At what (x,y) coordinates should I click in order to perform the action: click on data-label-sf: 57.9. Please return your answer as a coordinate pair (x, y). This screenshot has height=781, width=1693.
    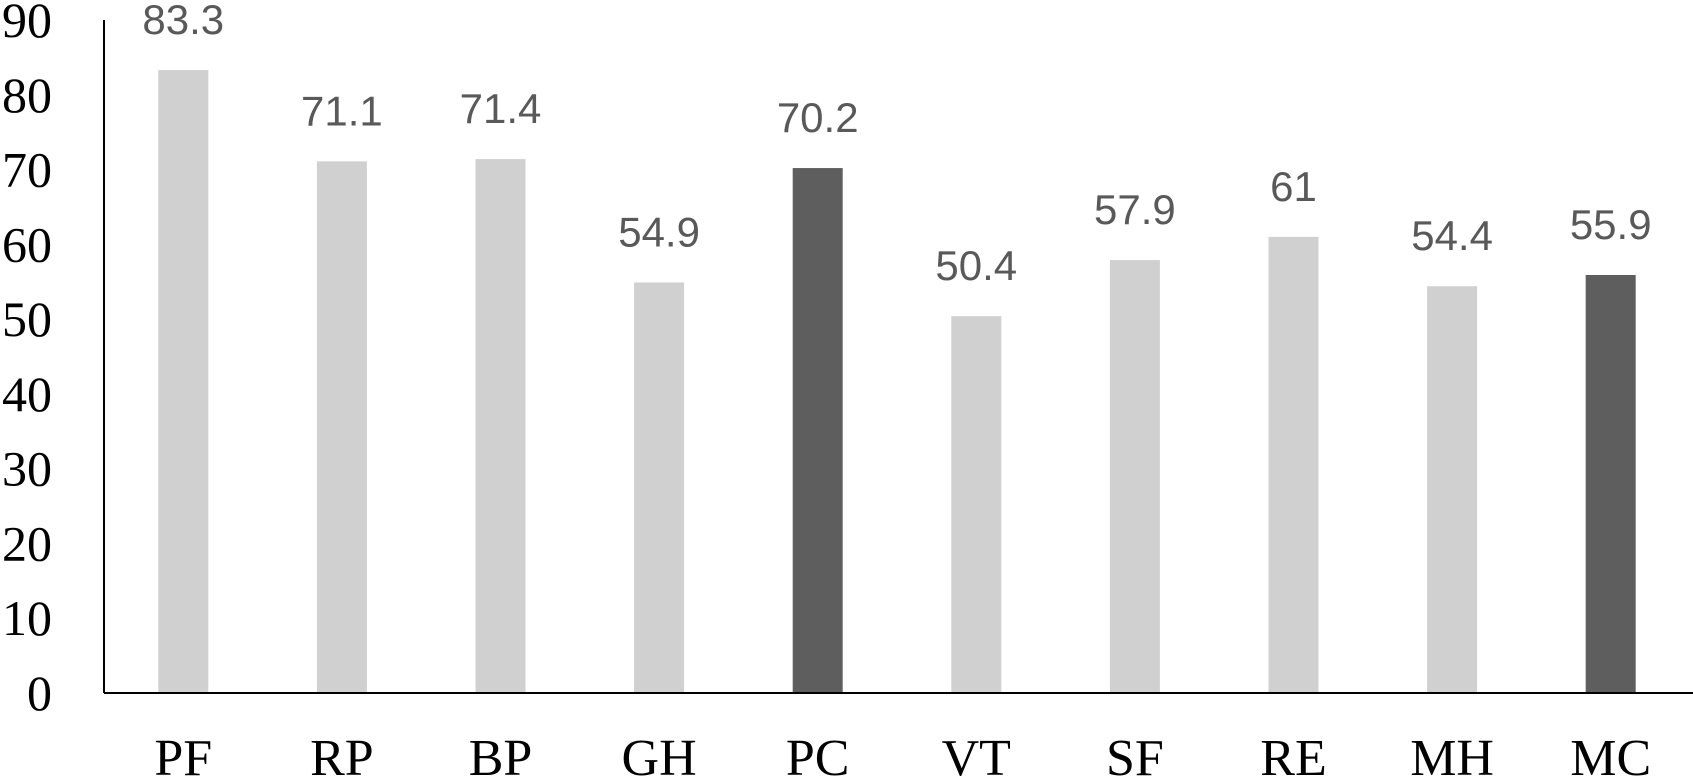
    Looking at the image, I should click on (1135, 209).